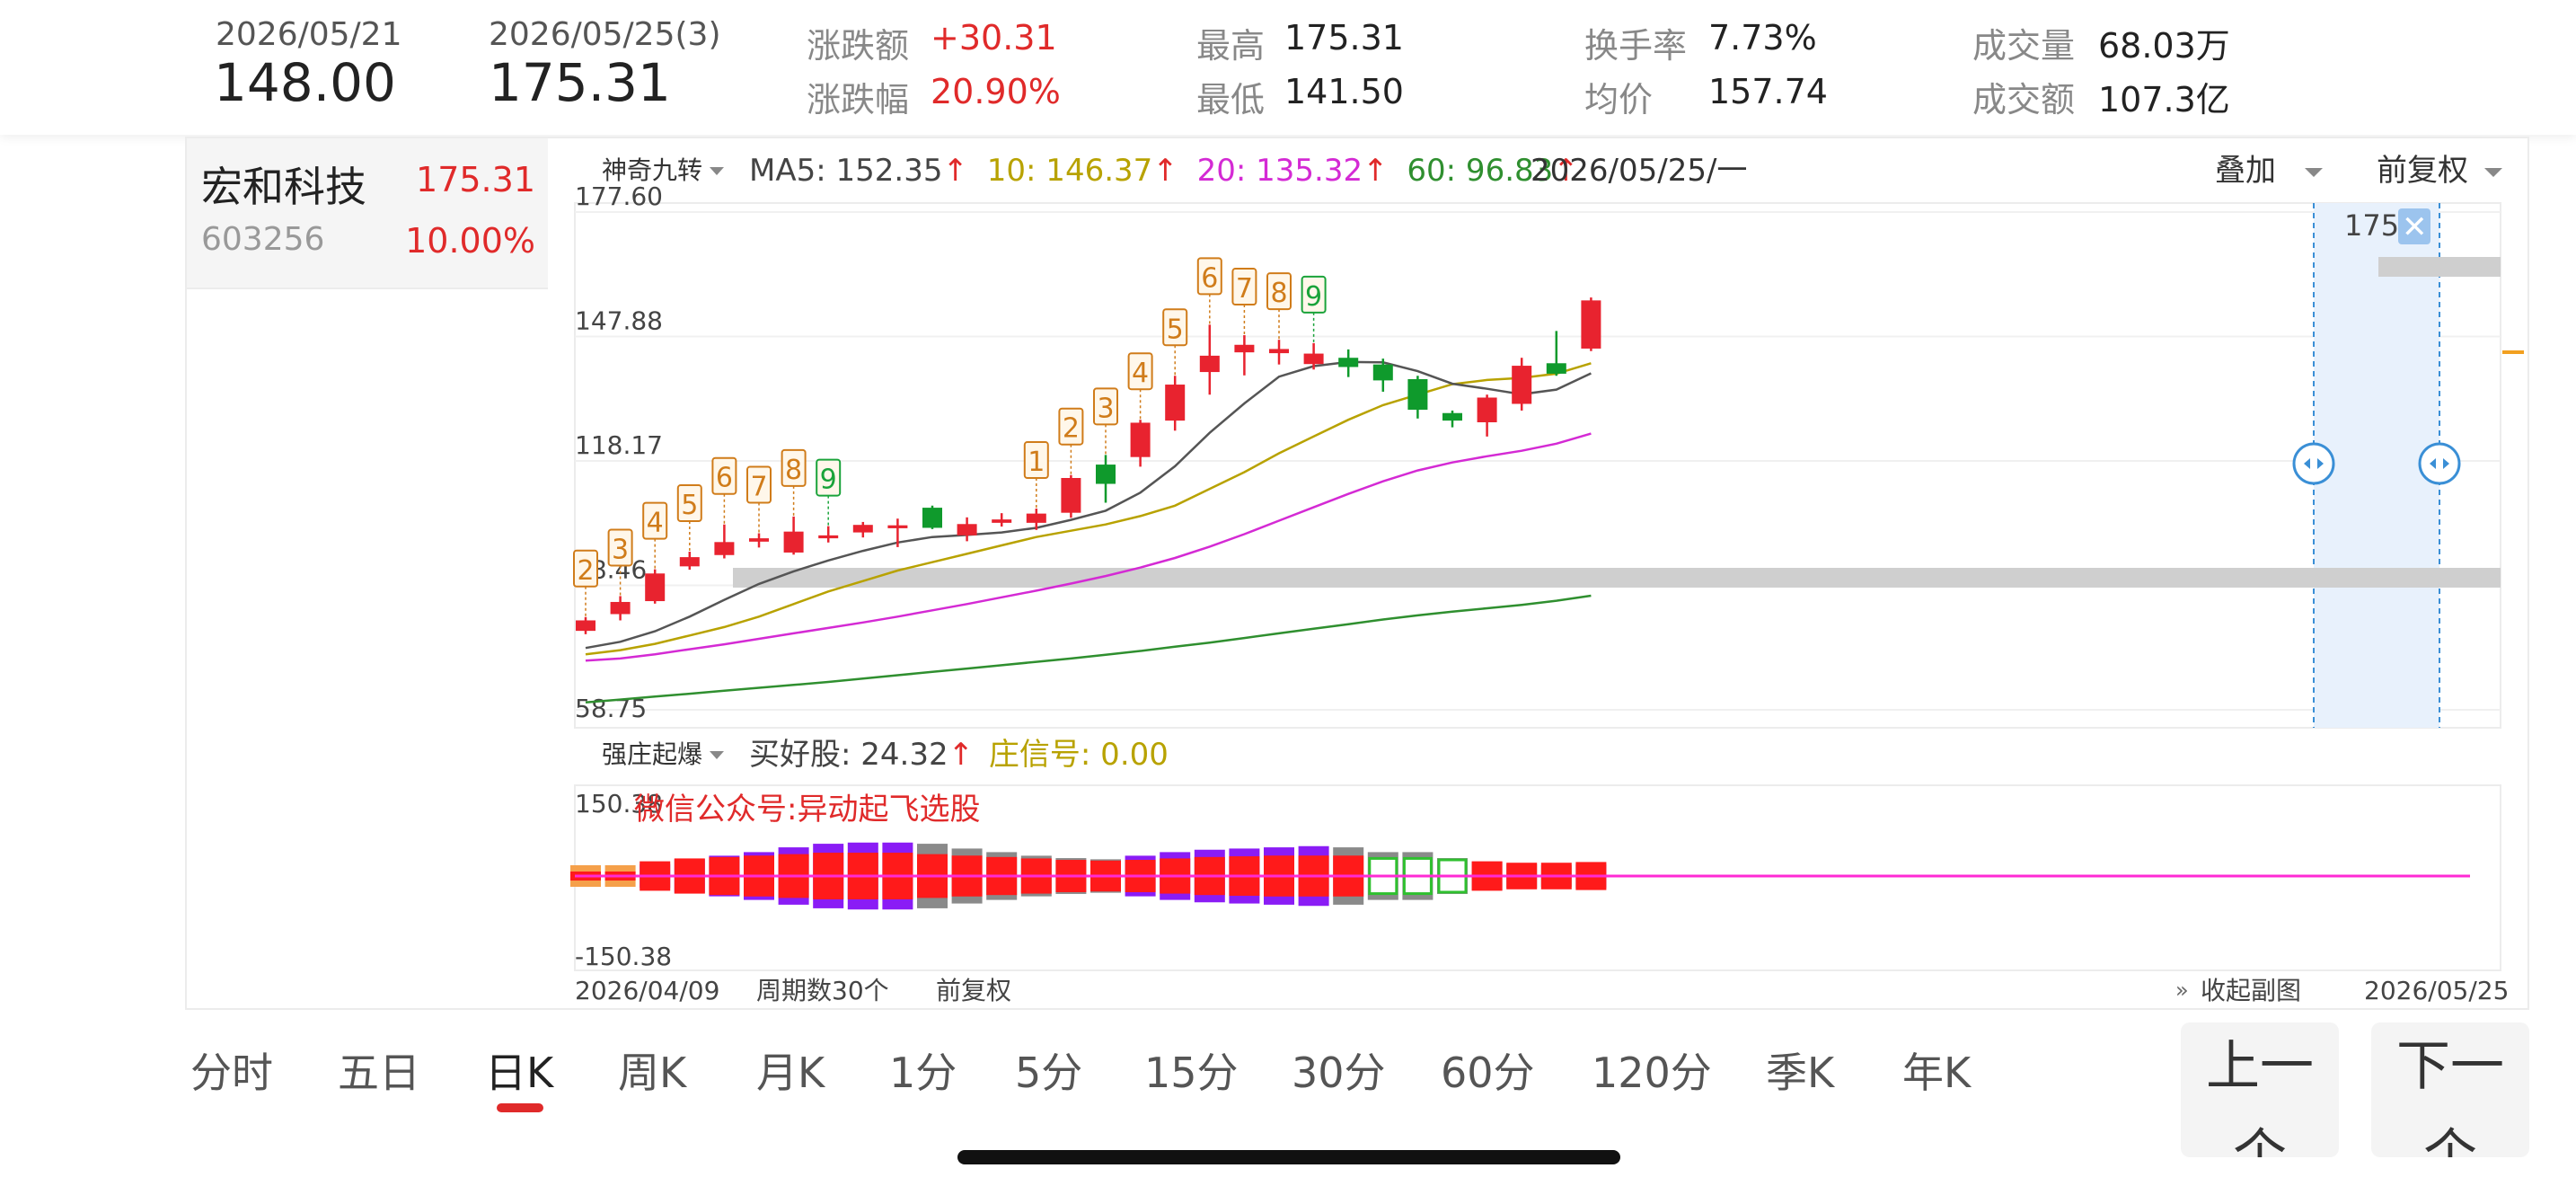 The height and width of the screenshot is (1186, 2576). Describe the element at coordinates (1049, 1073) in the screenshot. I see `tab-6: 5分` at that location.